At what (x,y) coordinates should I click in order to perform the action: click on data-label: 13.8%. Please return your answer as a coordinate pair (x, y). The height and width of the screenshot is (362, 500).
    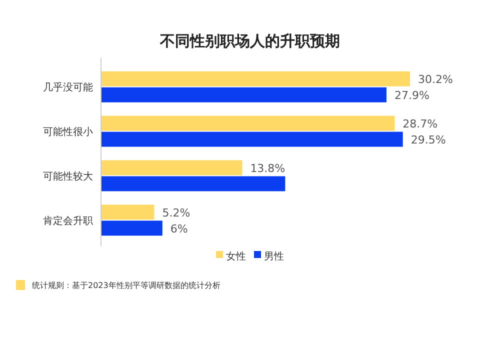
    Looking at the image, I should click on (268, 169).